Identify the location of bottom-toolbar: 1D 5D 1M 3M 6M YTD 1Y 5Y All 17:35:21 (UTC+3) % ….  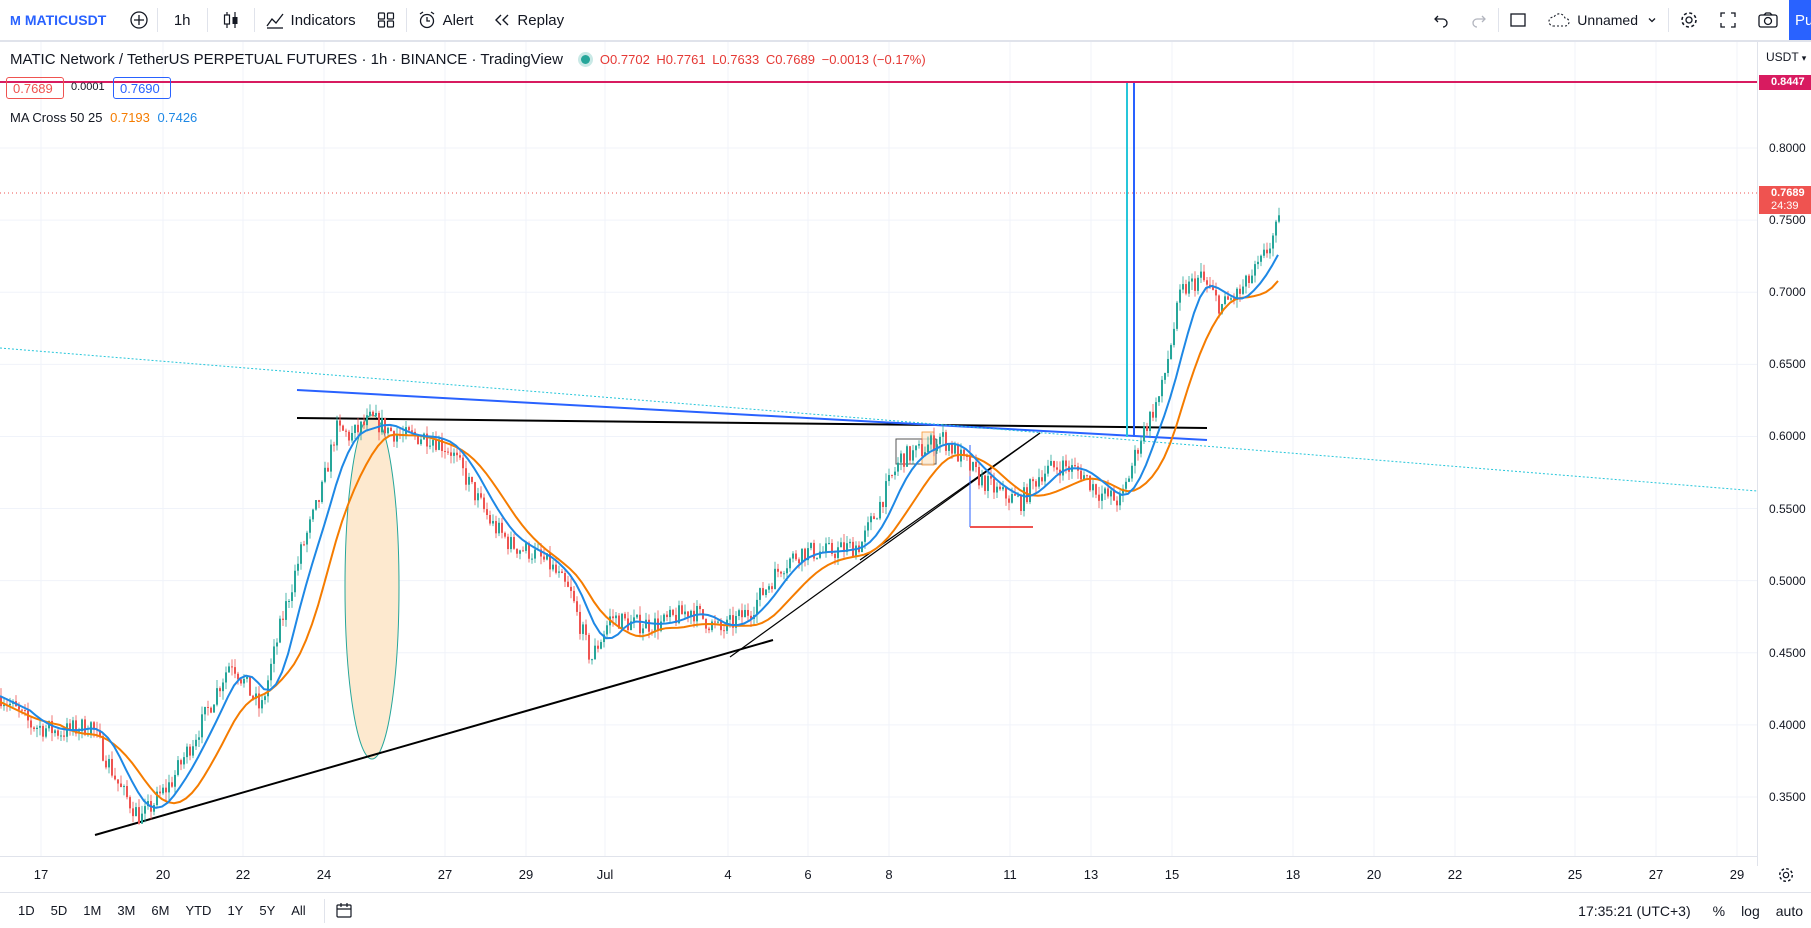
(905, 910).